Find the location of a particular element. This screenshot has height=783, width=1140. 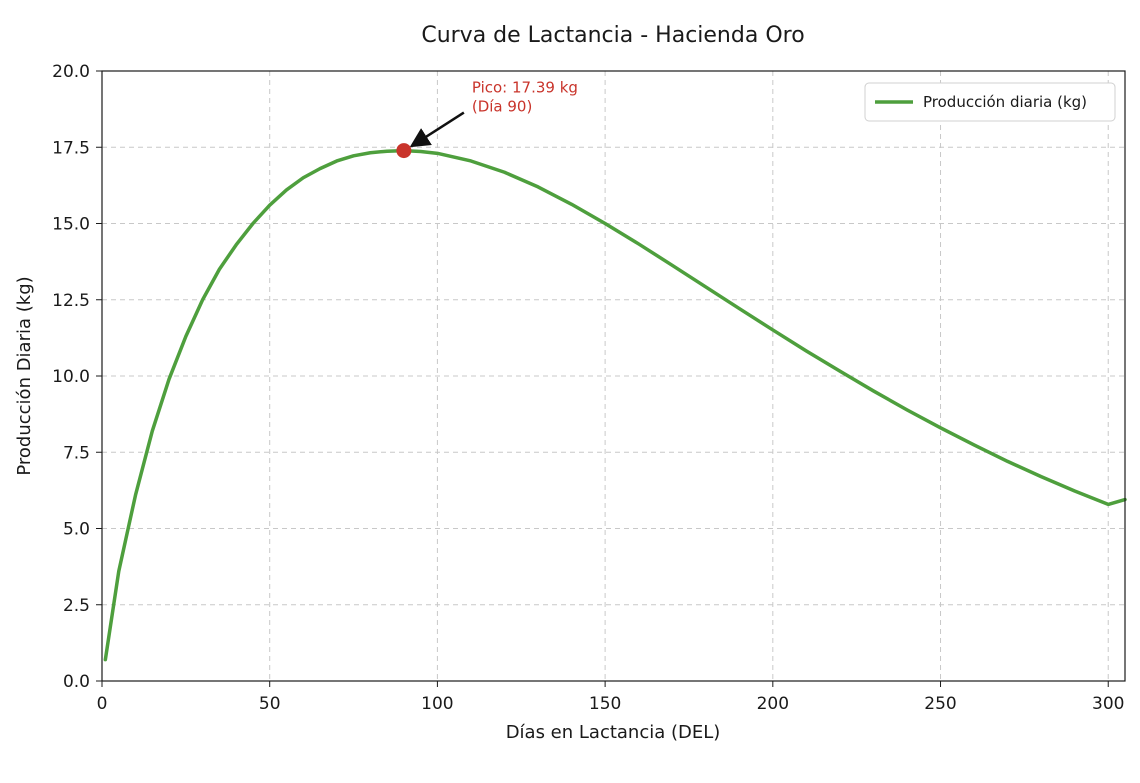

y-axis-label: Producción Diaria (kg) is located at coordinates (24, 375).